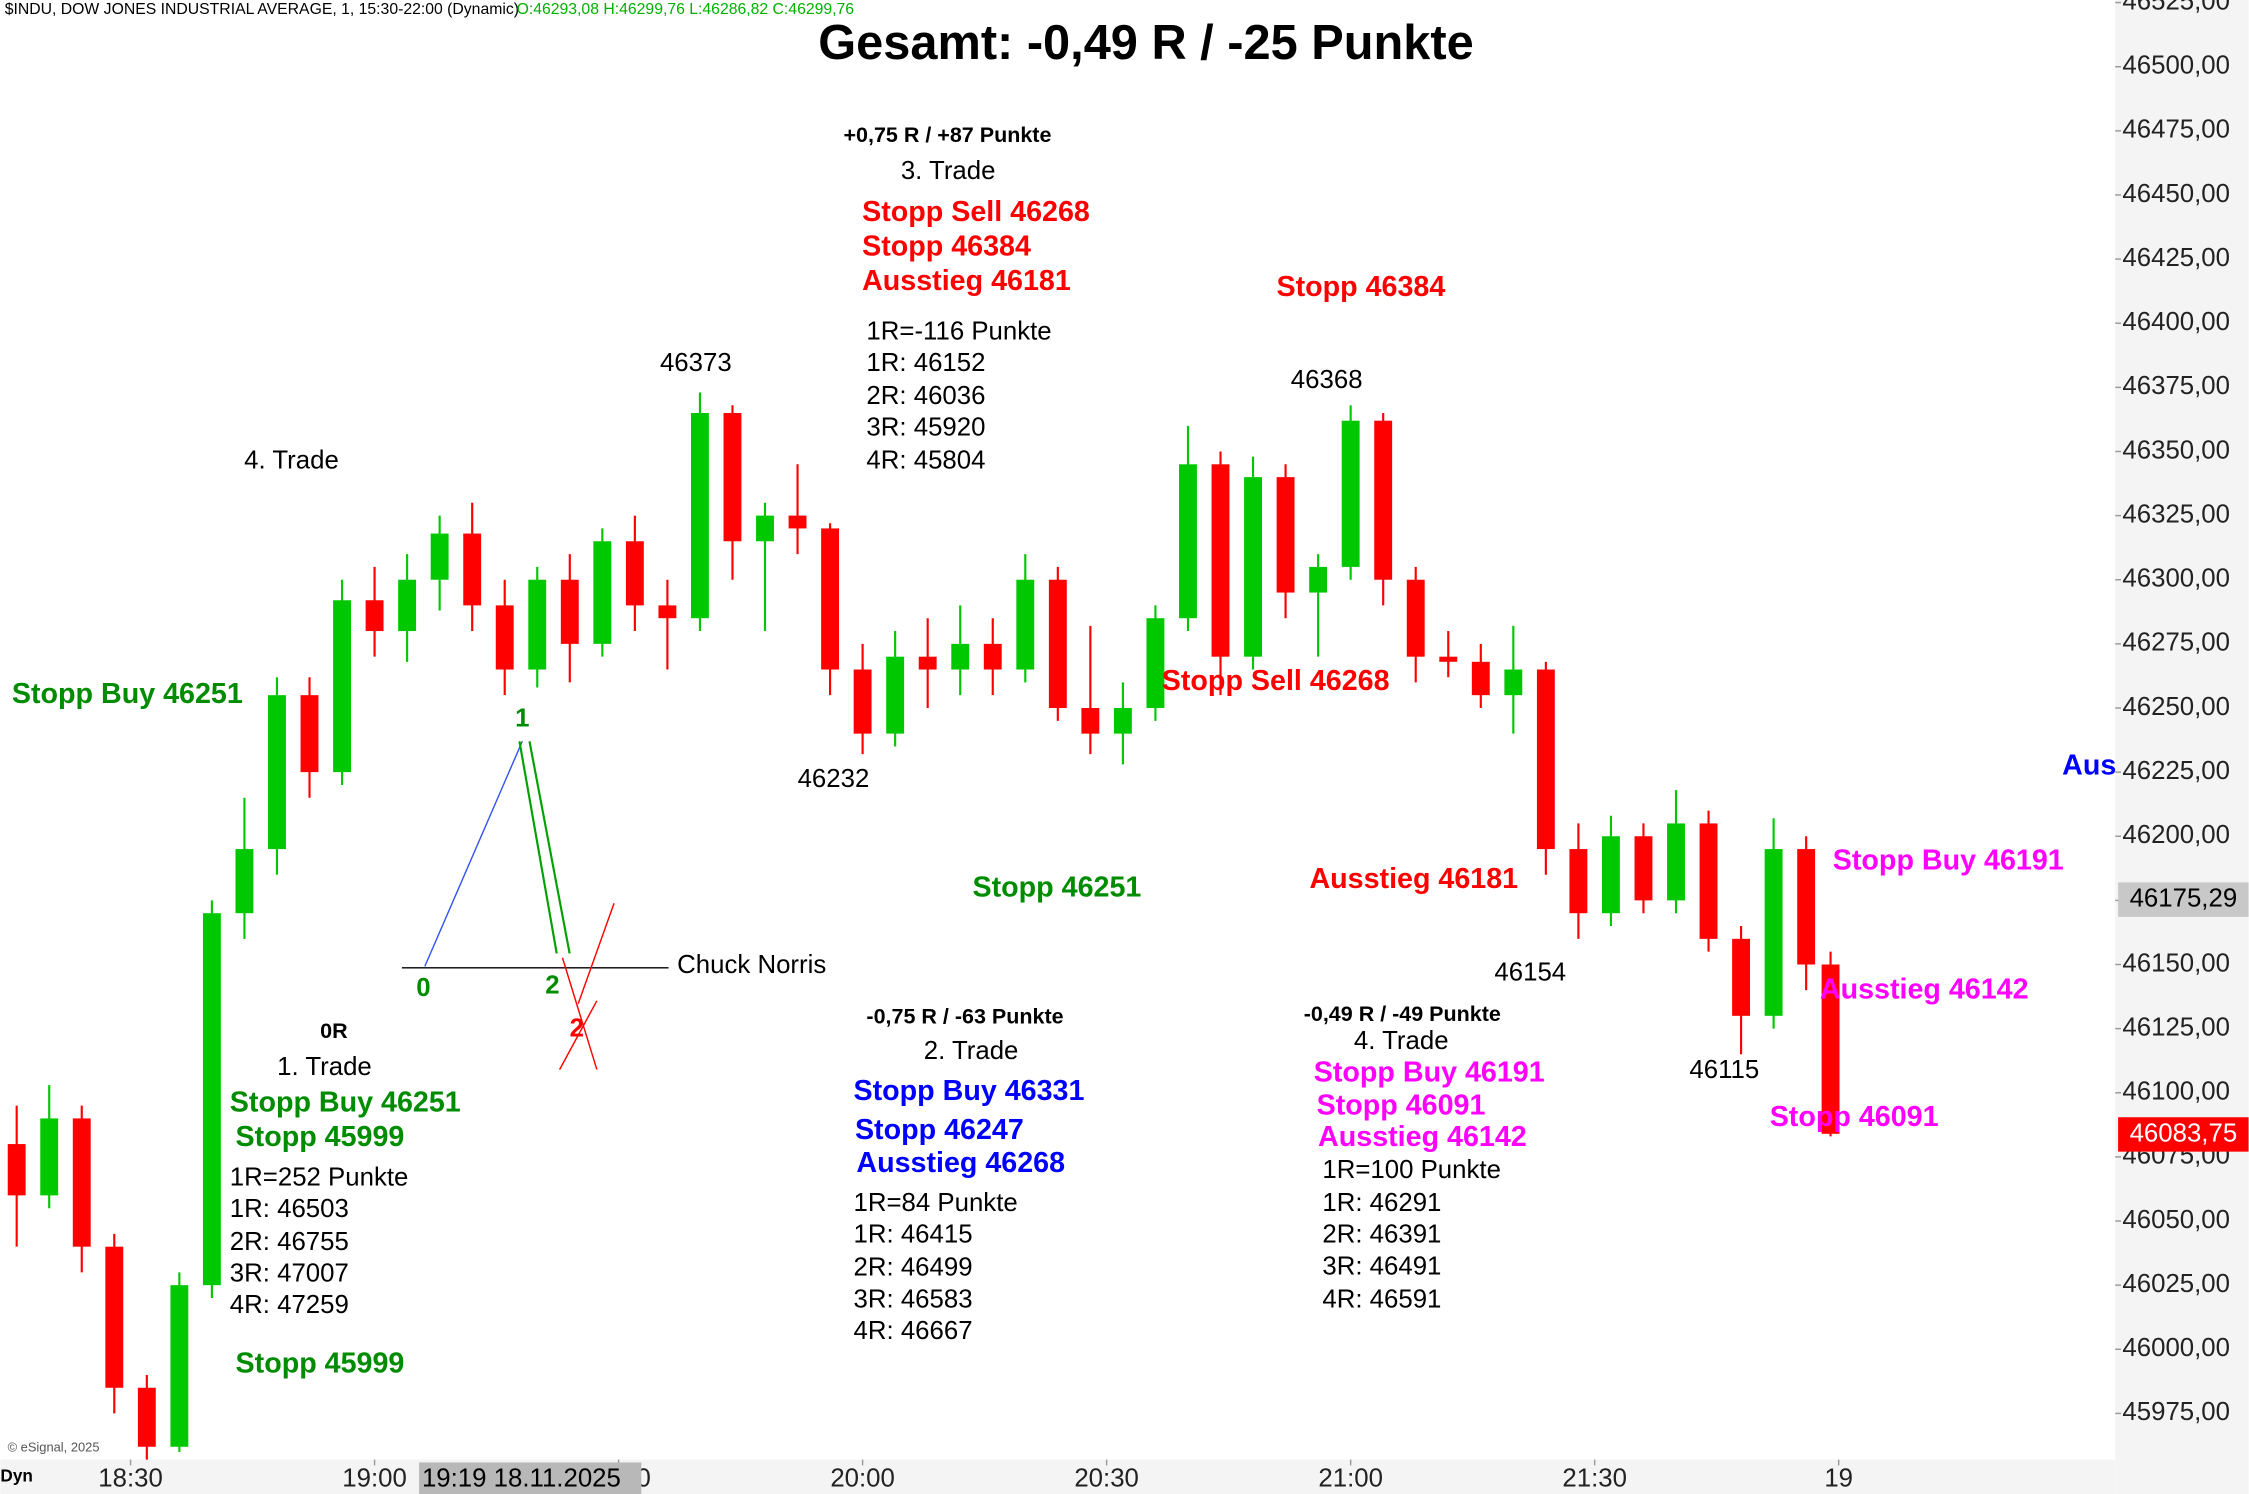 The width and height of the screenshot is (2249, 1494). What do you see at coordinates (913, 1299) in the screenshot?
I see `annotation: 3R: 46583` at bounding box center [913, 1299].